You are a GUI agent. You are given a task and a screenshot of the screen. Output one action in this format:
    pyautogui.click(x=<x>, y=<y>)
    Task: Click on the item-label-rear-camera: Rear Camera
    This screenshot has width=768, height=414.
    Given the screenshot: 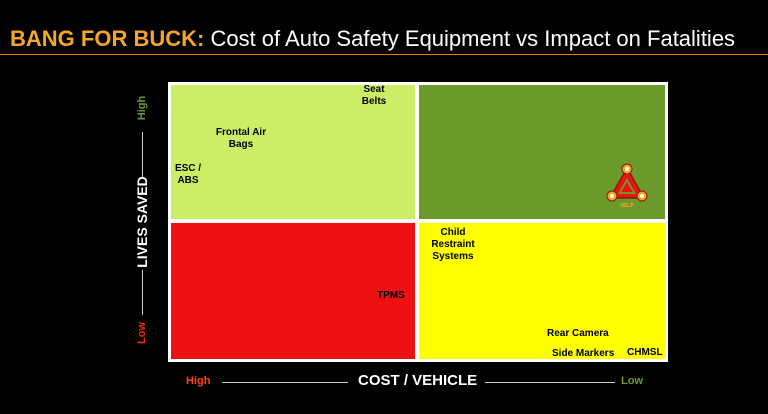 What is the action you would take?
    pyautogui.click(x=578, y=333)
    